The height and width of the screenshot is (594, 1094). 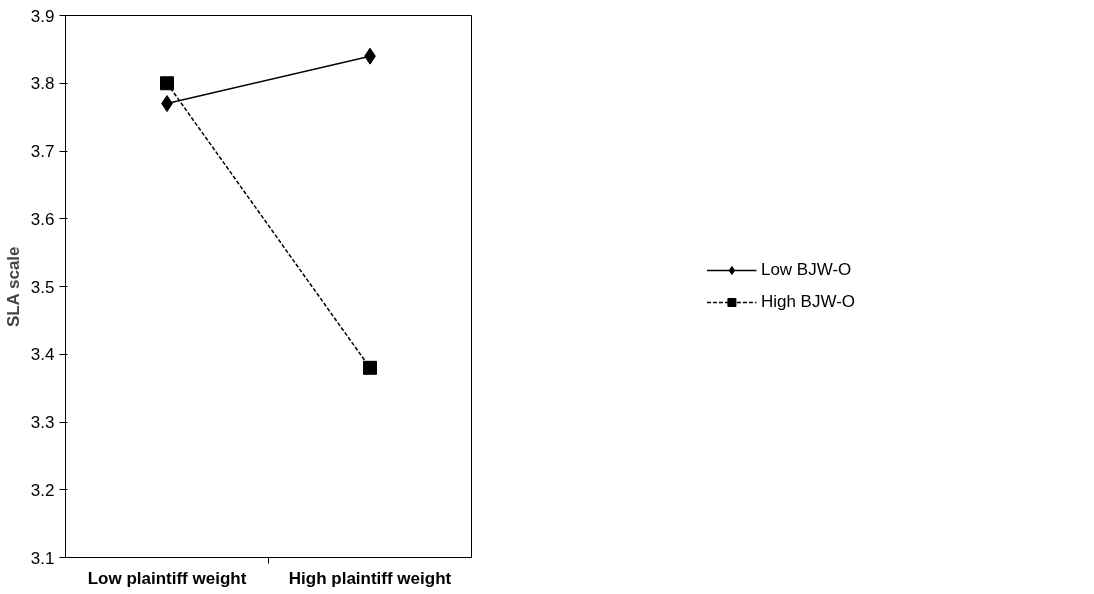 What do you see at coordinates (42, 16) in the screenshot?
I see `y-tick-label: 3.9` at bounding box center [42, 16].